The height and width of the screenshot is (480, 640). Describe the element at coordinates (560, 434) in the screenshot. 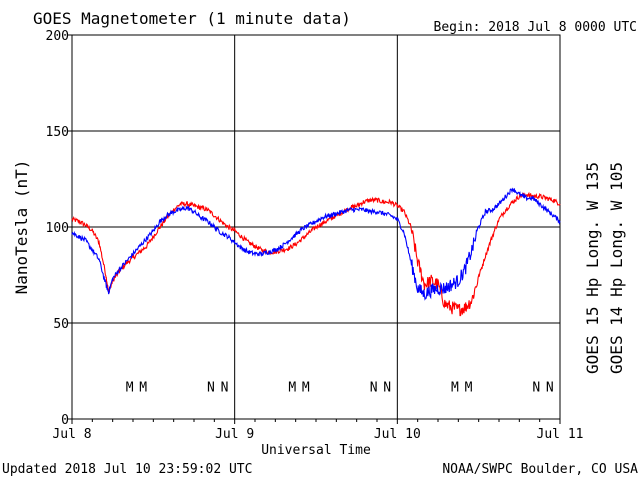

I see `x-tick-label: Jul 11` at that location.